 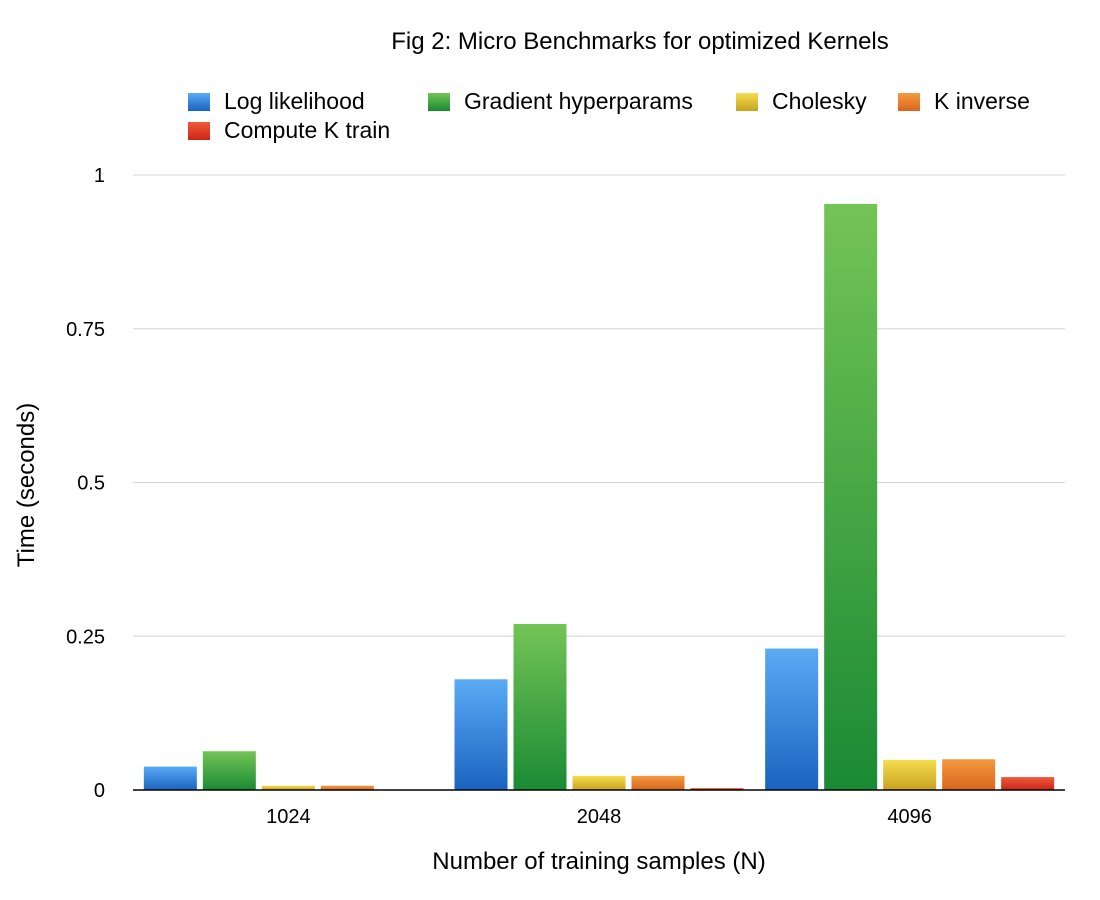 I want to click on legend-item-log-likelihood: Log likelihood, so click(x=276, y=101).